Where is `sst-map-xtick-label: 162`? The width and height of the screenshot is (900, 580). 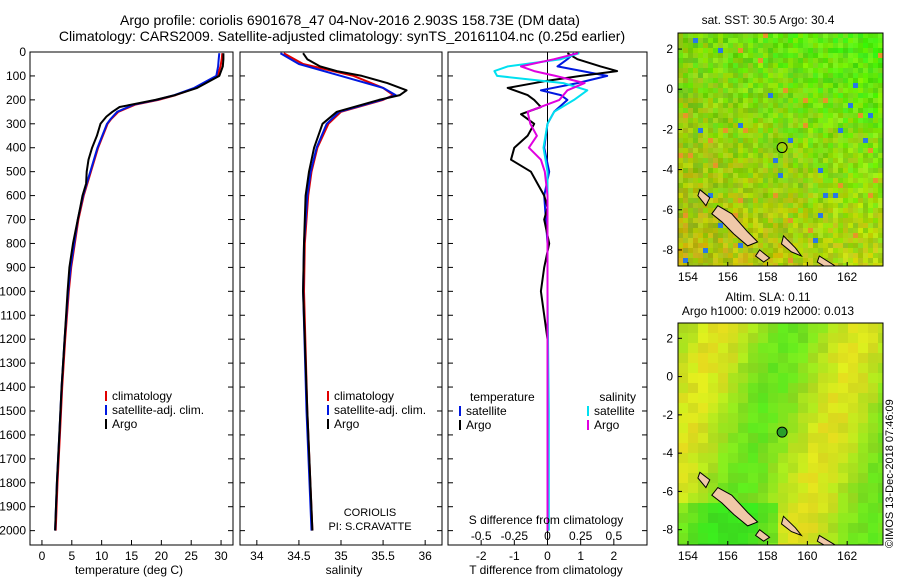
sst-map-xtick-label: 162 is located at coordinates (847, 277).